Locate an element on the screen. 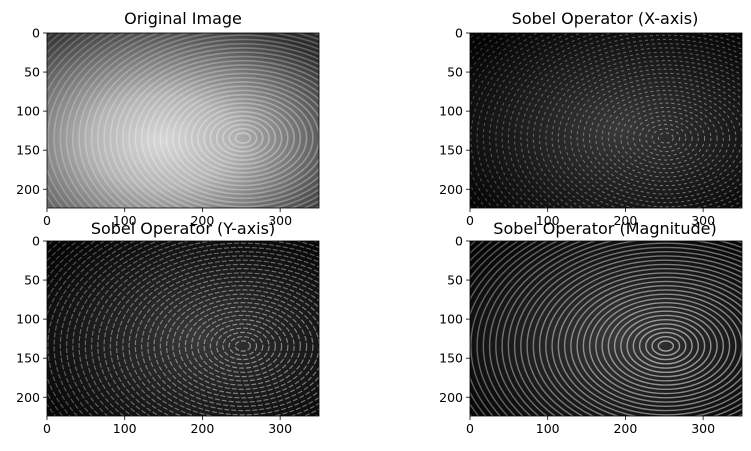  panel-title: Sobel Operator (Y-axis) is located at coordinates (183, 228).